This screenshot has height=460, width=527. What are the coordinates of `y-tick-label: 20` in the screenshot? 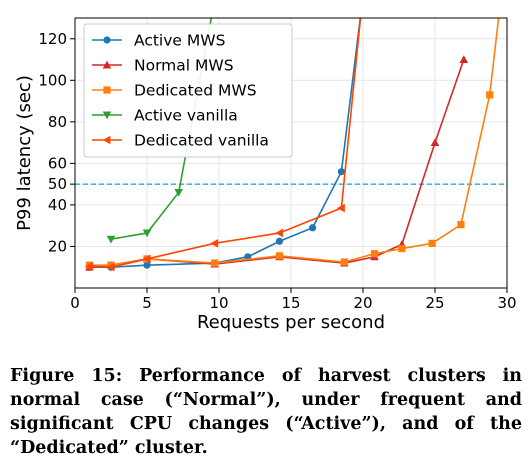 It's located at (57, 246).